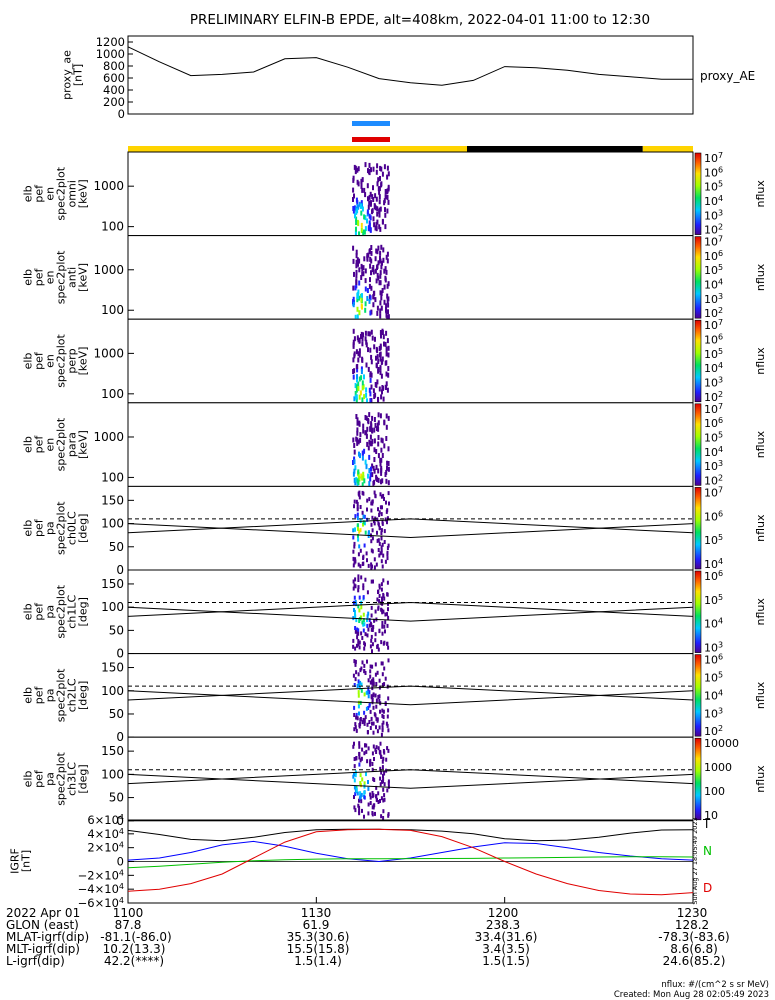 The image size is (775, 1000). I want to click on energy-ytick-label: 1000, so click(108, 186).